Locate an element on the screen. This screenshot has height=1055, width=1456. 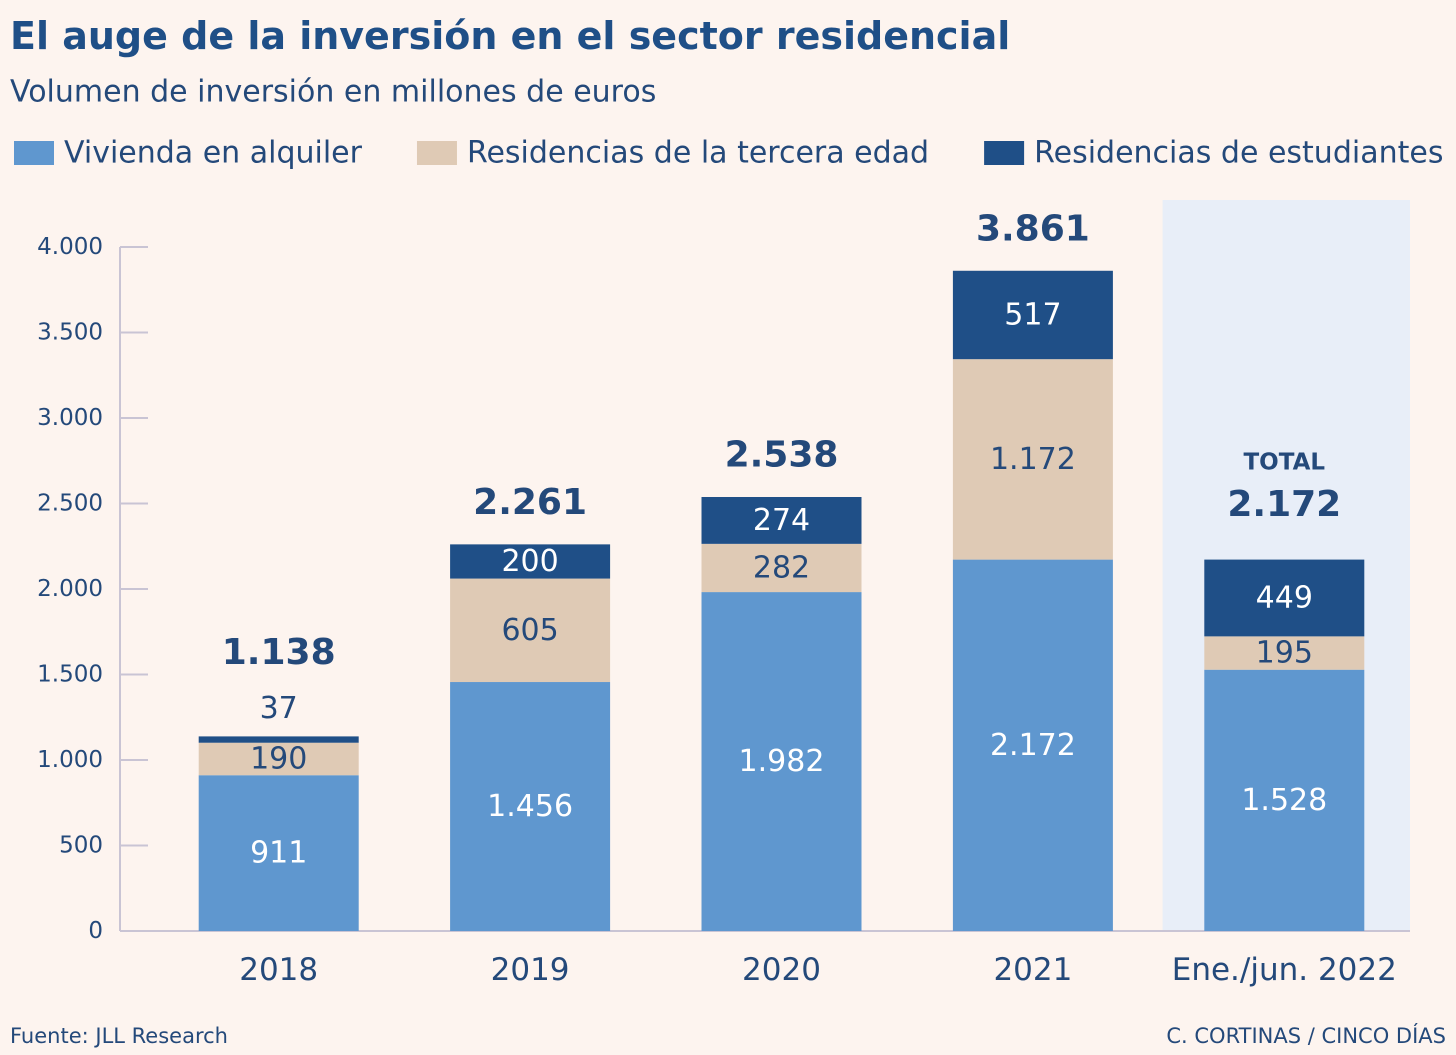
y-tick-label: 3.000 is located at coordinates (70, 418).